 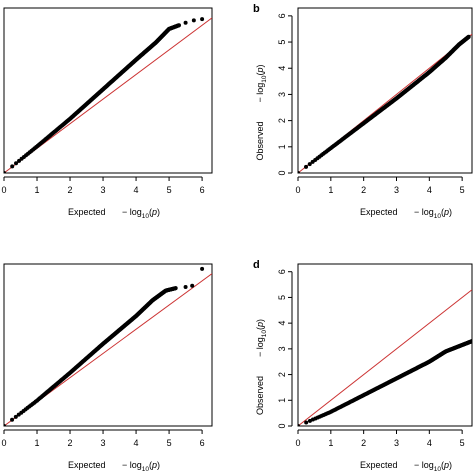 I want to click on reference-line, so click(x=385, y=357).